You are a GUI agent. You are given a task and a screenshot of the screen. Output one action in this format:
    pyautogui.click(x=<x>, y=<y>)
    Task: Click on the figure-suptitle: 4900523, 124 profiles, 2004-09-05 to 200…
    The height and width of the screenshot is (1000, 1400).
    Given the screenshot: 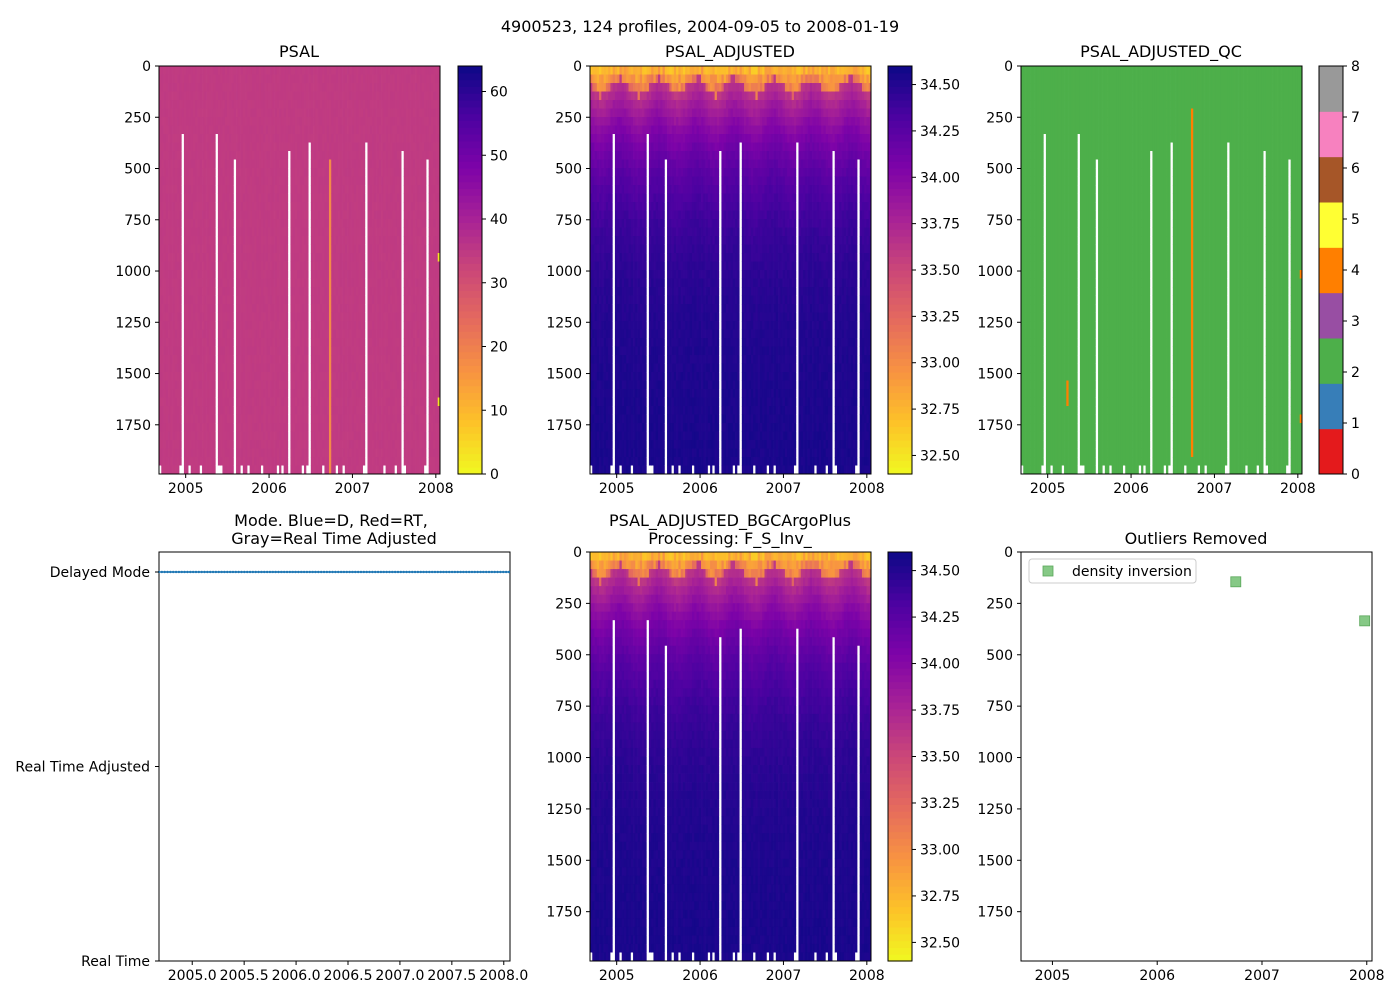 What is the action you would take?
    pyautogui.click(x=700, y=26)
    